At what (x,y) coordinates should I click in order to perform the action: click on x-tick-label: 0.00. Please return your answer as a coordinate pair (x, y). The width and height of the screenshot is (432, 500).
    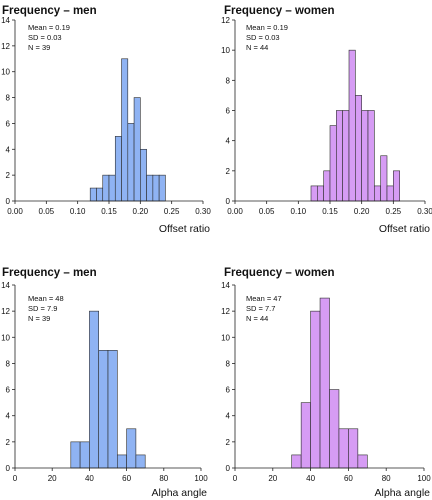
    Looking at the image, I should click on (235, 211).